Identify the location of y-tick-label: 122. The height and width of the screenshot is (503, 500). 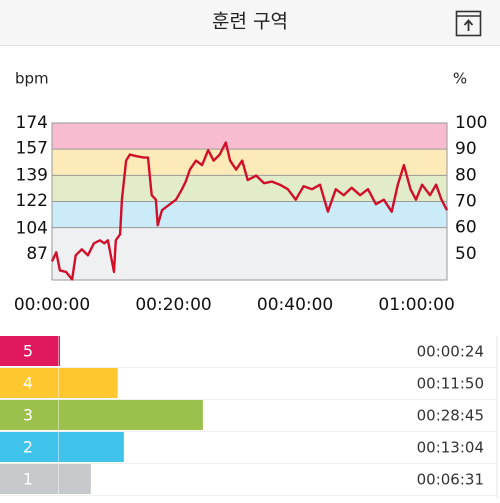
(32, 201).